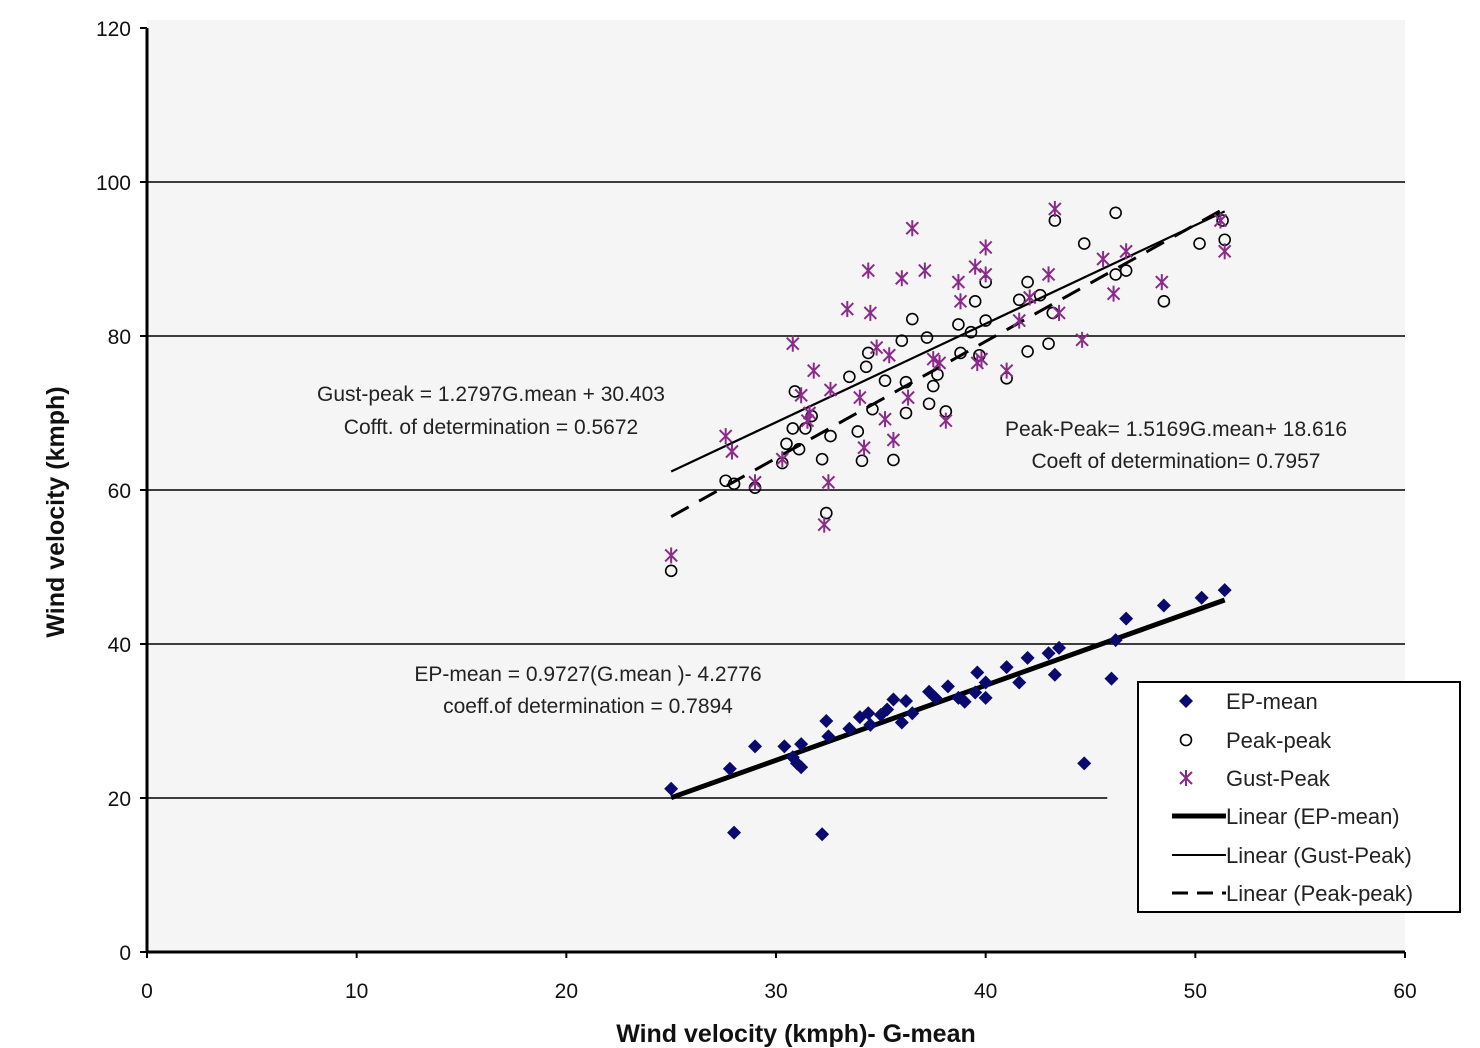 This screenshot has width=1480, height=1048. What do you see at coordinates (56, 511) in the screenshot?
I see `y-axis-title: Wind velocity (kmph)` at bounding box center [56, 511].